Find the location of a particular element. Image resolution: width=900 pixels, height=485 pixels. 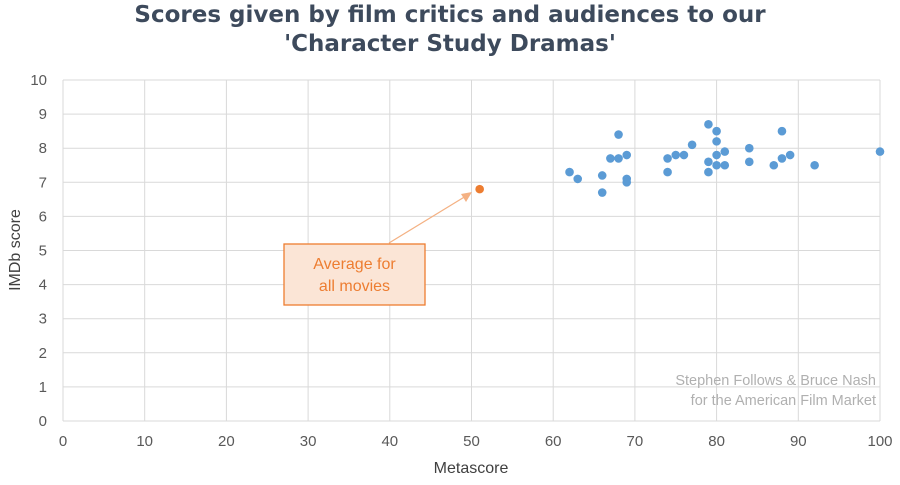

annotation-line-2: all movies is located at coordinates (354, 286).